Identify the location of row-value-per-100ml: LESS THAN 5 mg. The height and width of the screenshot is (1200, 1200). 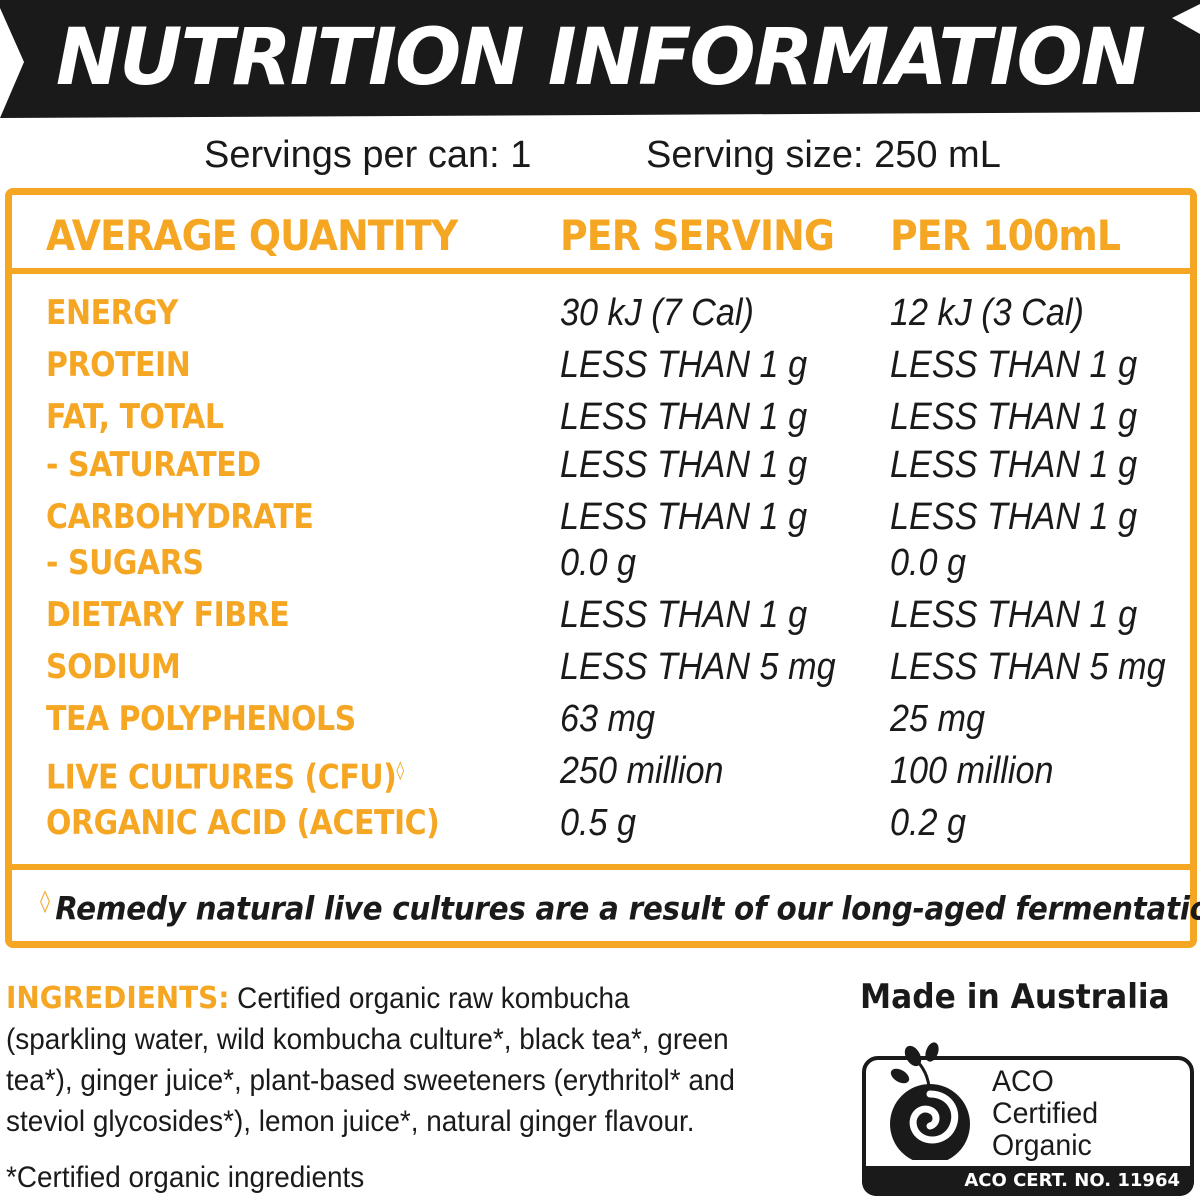
(1028, 667).